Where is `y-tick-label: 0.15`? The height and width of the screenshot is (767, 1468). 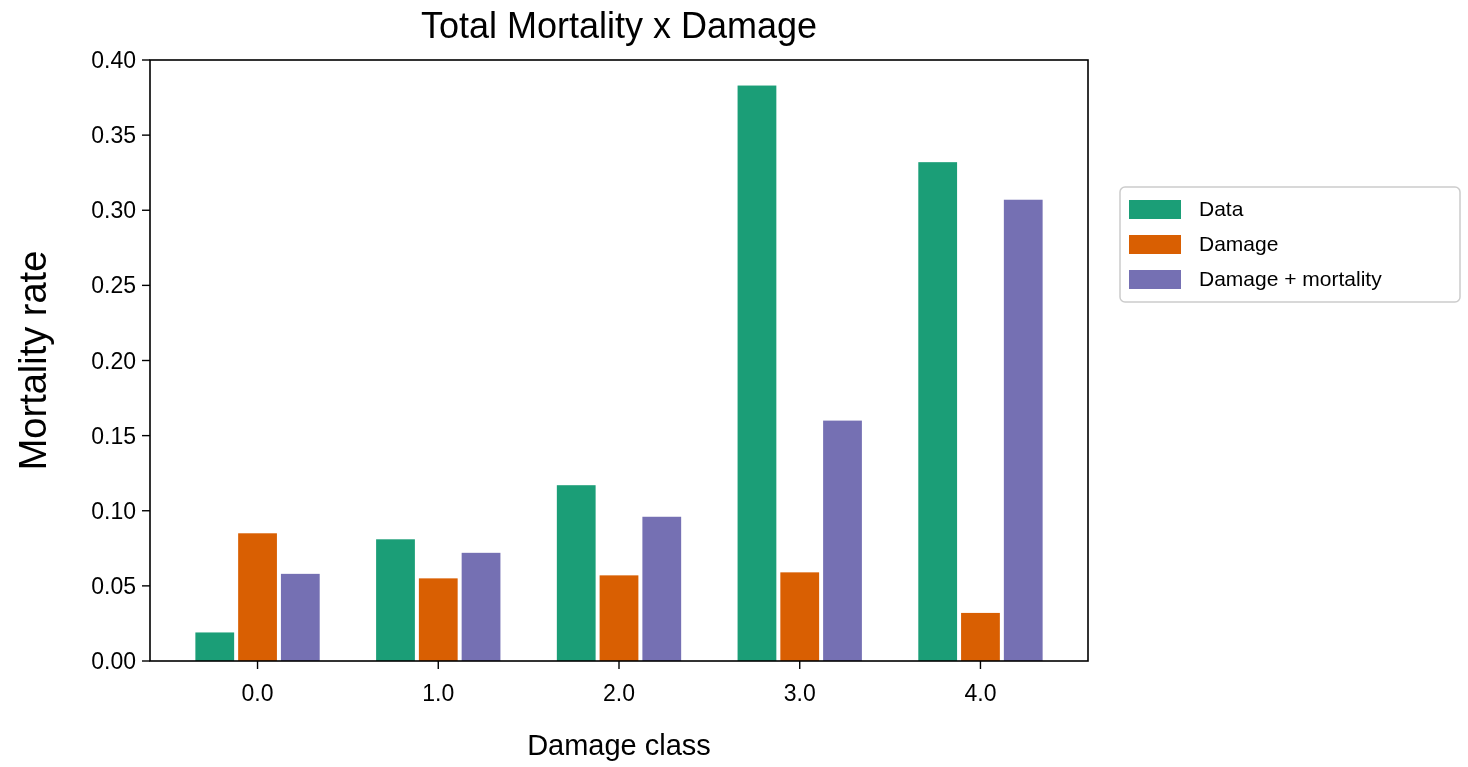 y-tick-label: 0.15 is located at coordinates (113, 435).